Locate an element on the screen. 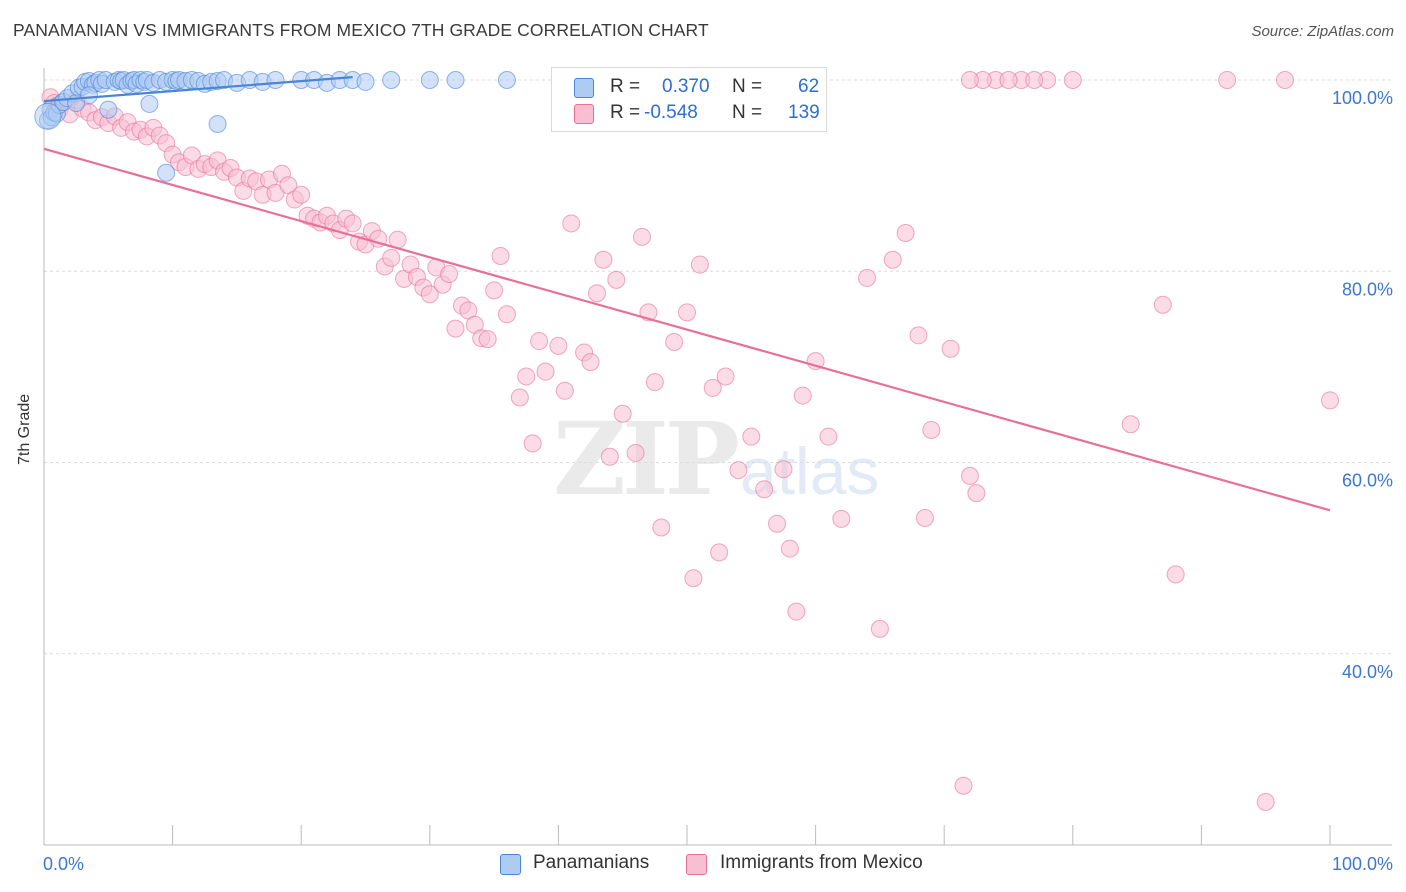 This screenshot has width=1406, height=892. x-tick-label: 100.0% is located at coordinates (1362, 864).